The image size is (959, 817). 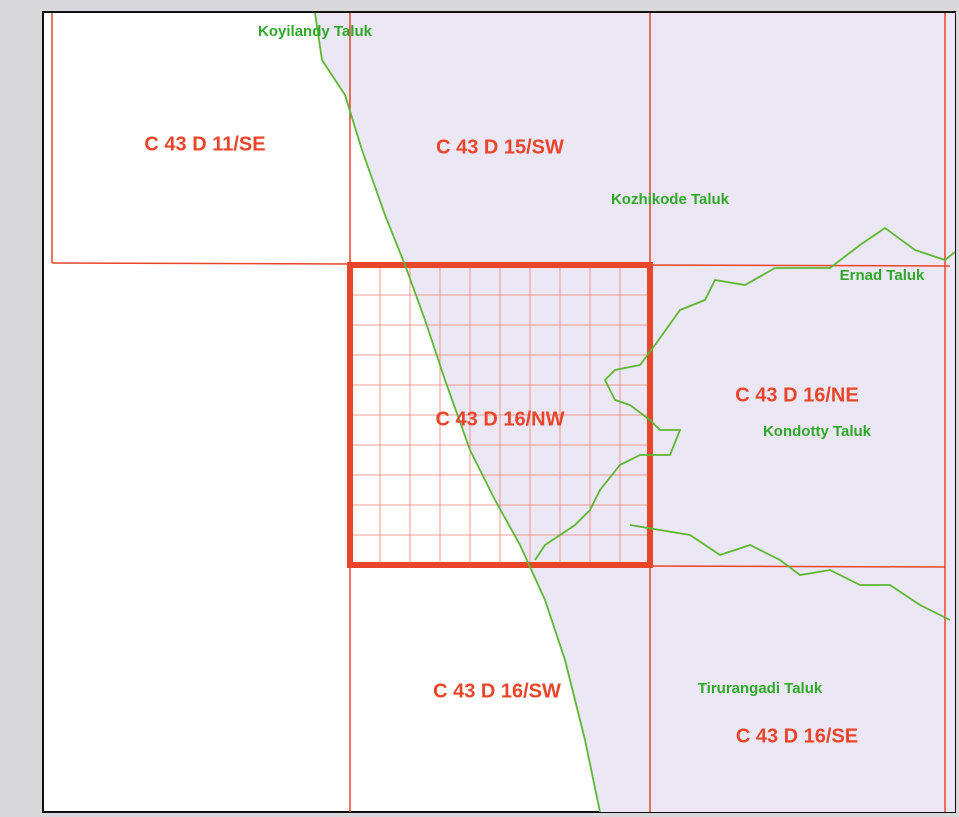 What do you see at coordinates (760, 688) in the screenshot?
I see `taluk-label: Tirurangadi Taluk` at bounding box center [760, 688].